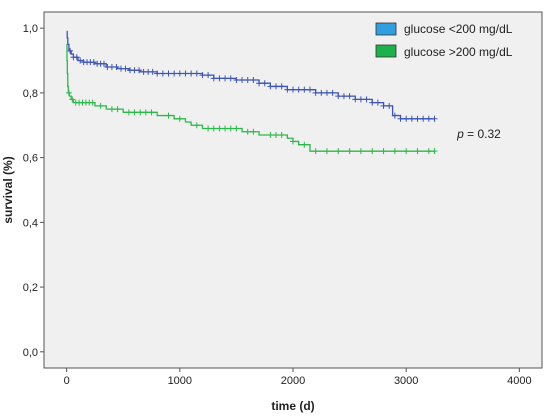 The image size is (550, 417). What do you see at coordinates (67, 381) in the screenshot?
I see `x-tick-label: 0` at bounding box center [67, 381].